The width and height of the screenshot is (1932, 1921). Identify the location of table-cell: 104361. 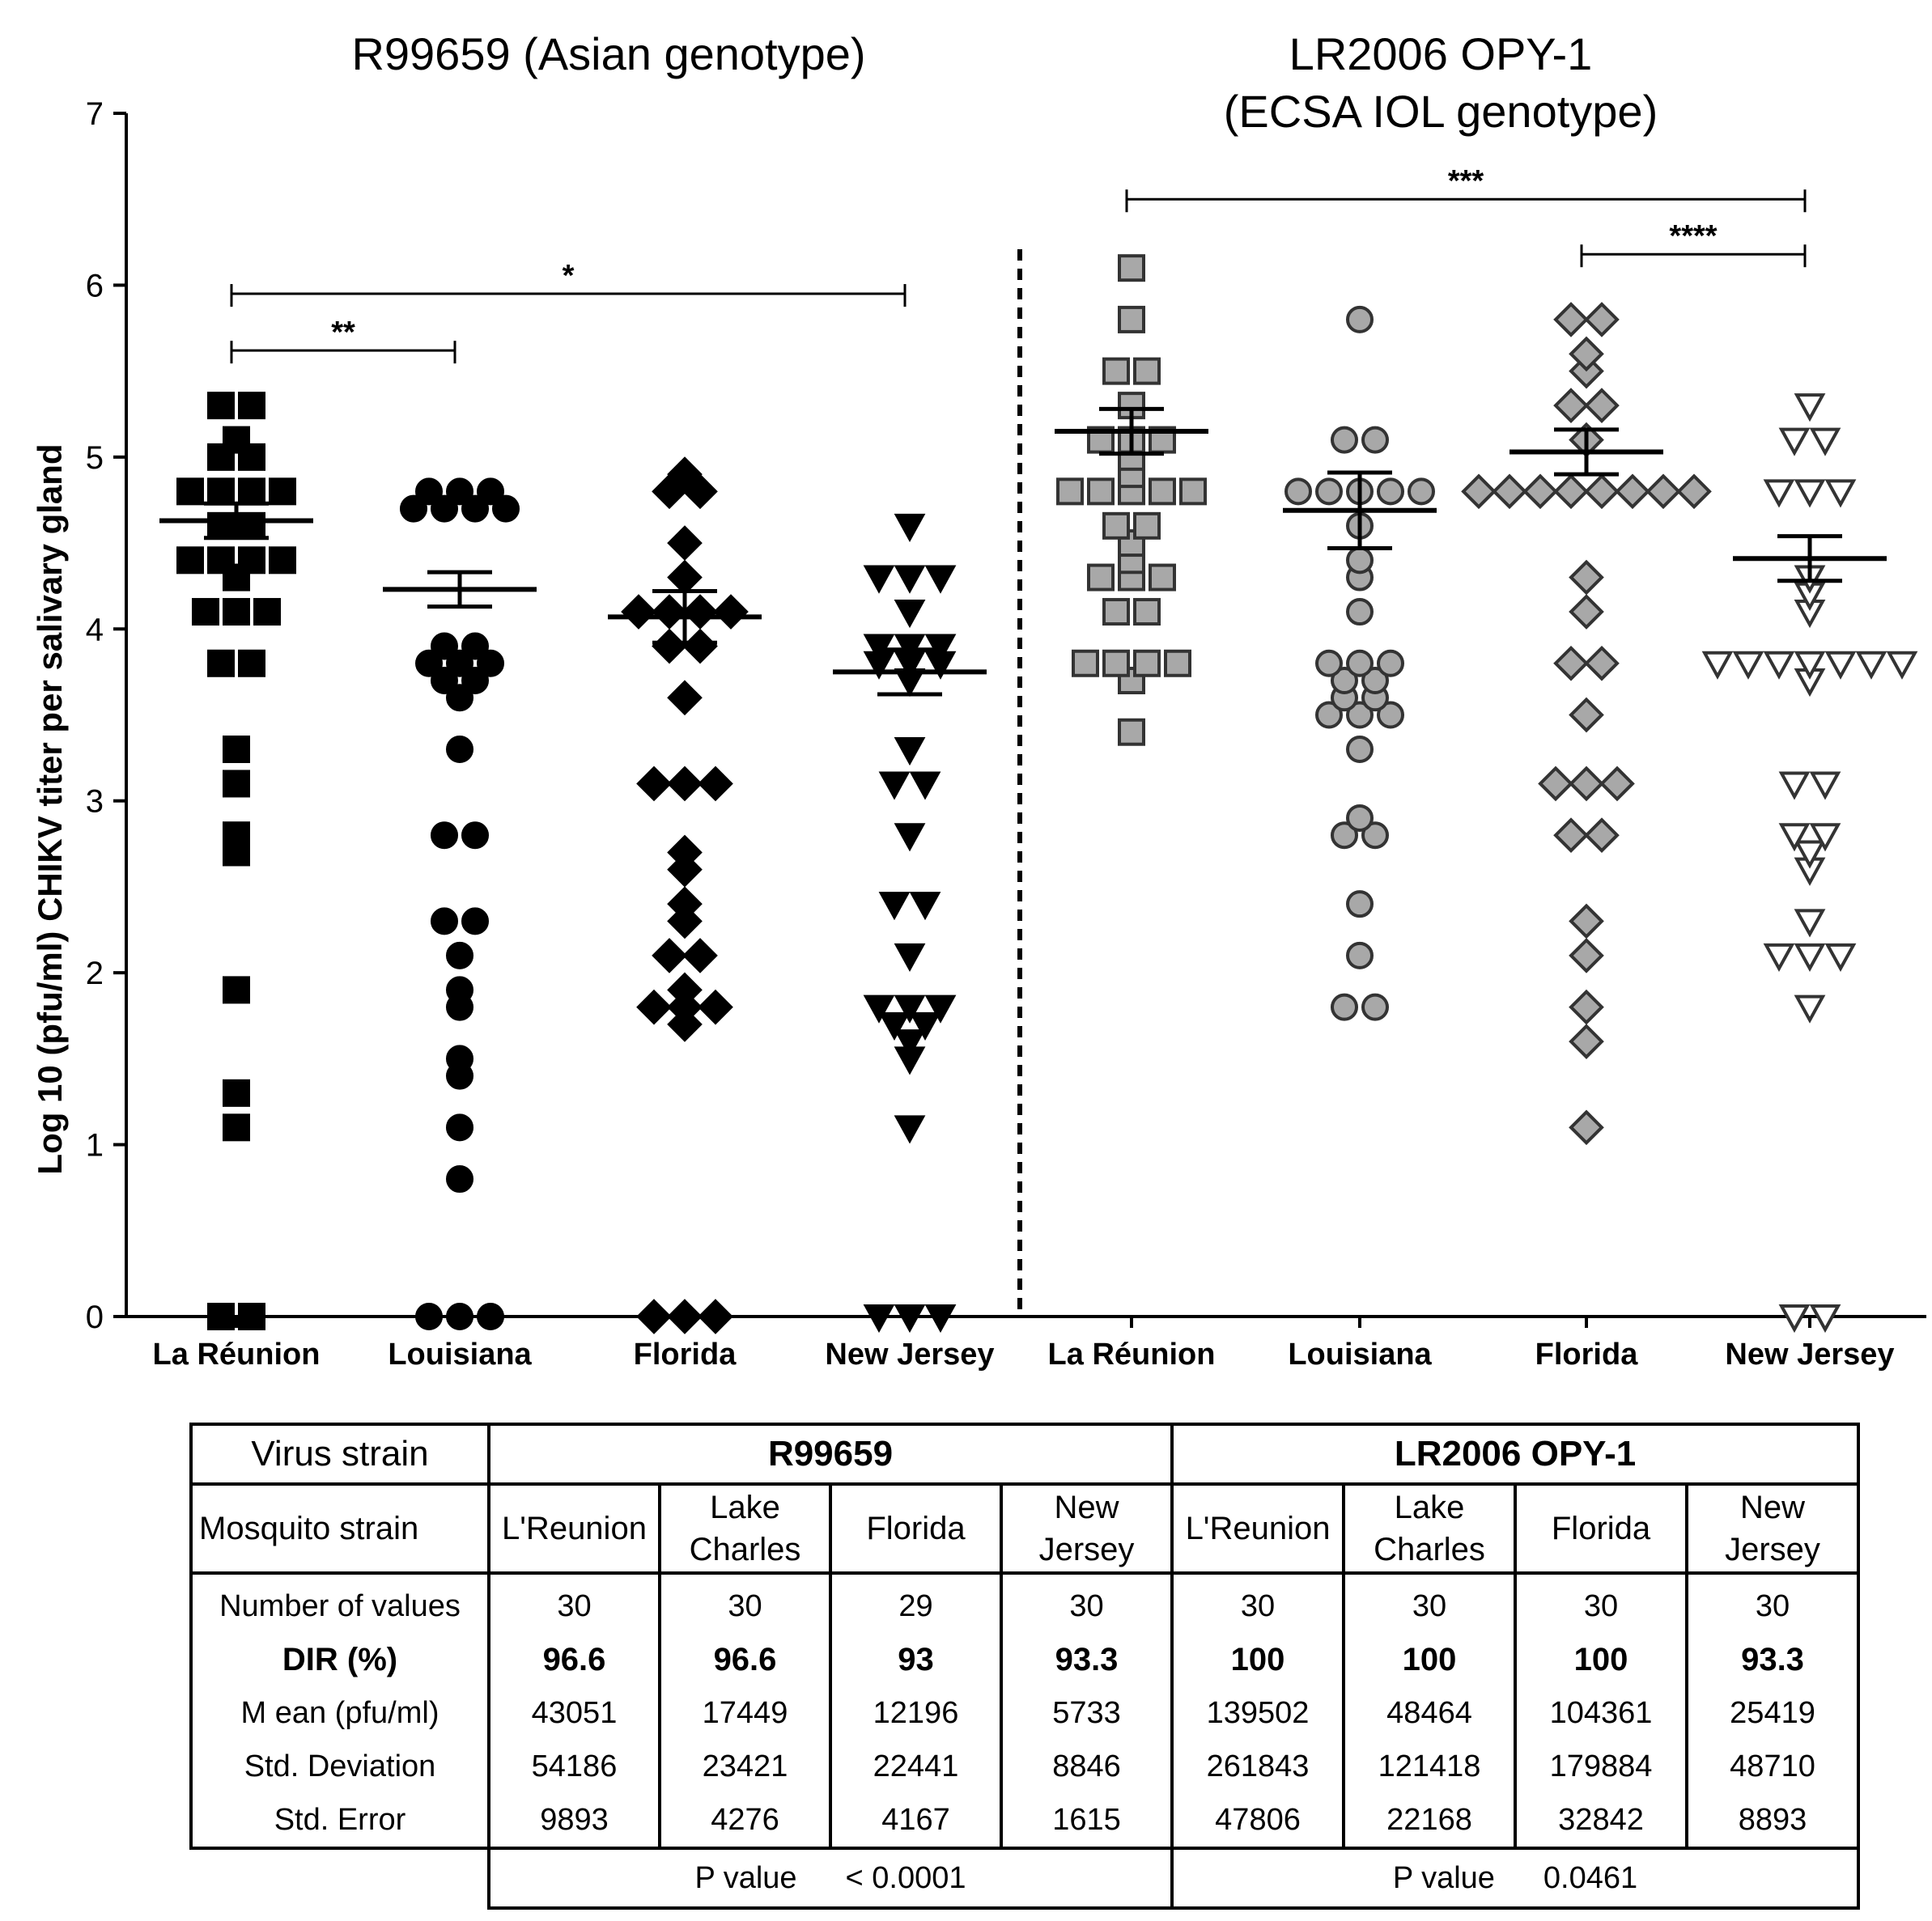
(1601, 1713).